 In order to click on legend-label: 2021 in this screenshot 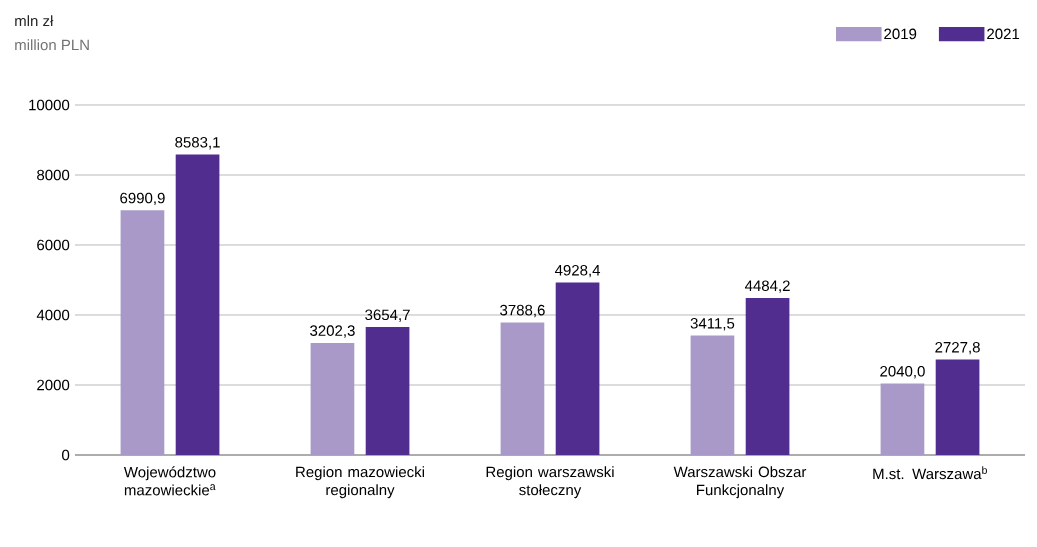, I will do `click(1003, 34)`.